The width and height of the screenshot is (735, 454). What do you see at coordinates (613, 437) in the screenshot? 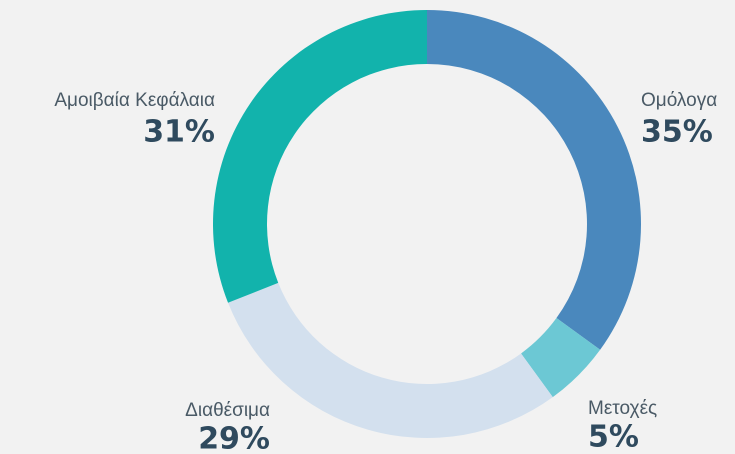
I see `slice-value-label: 5%` at bounding box center [613, 437].